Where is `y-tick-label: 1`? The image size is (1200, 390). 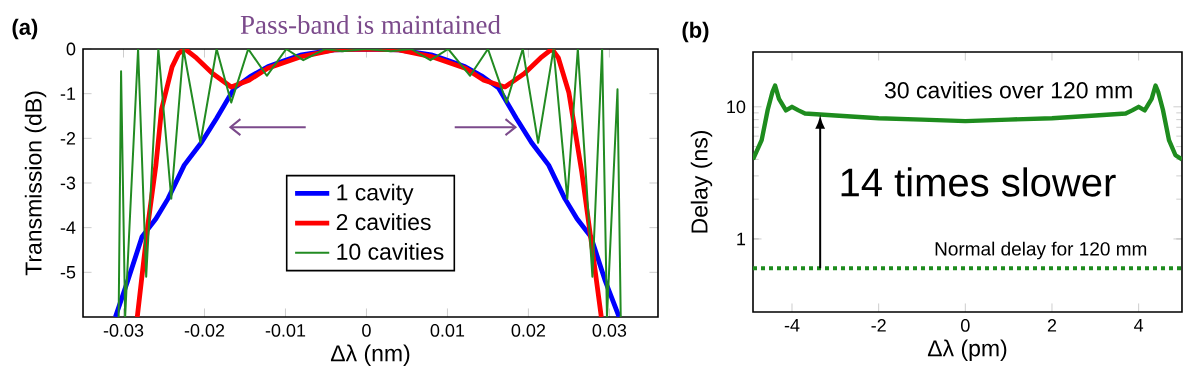
y-tick-label: 1 is located at coordinates (741, 239).